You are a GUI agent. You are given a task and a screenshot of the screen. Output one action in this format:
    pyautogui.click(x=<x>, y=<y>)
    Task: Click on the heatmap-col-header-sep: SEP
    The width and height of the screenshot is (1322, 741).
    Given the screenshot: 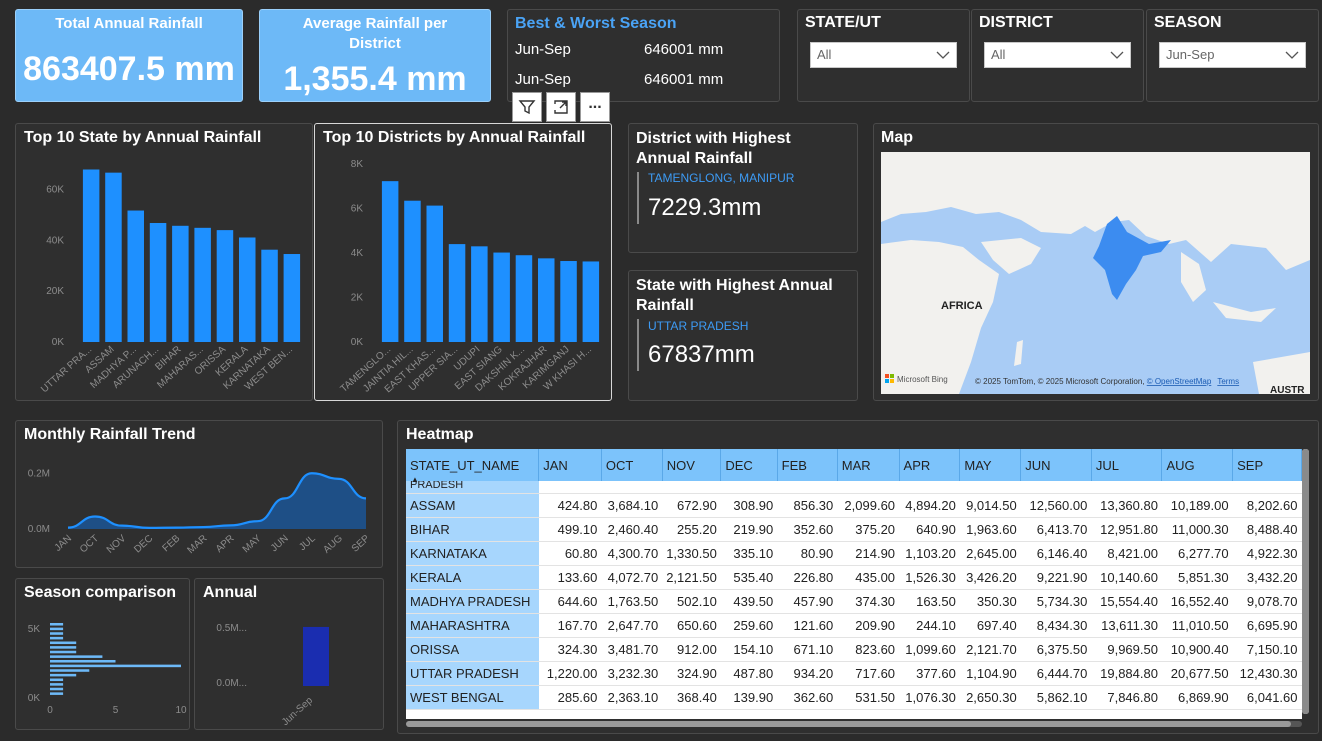 What is the action you would take?
    pyautogui.click(x=1267, y=465)
    